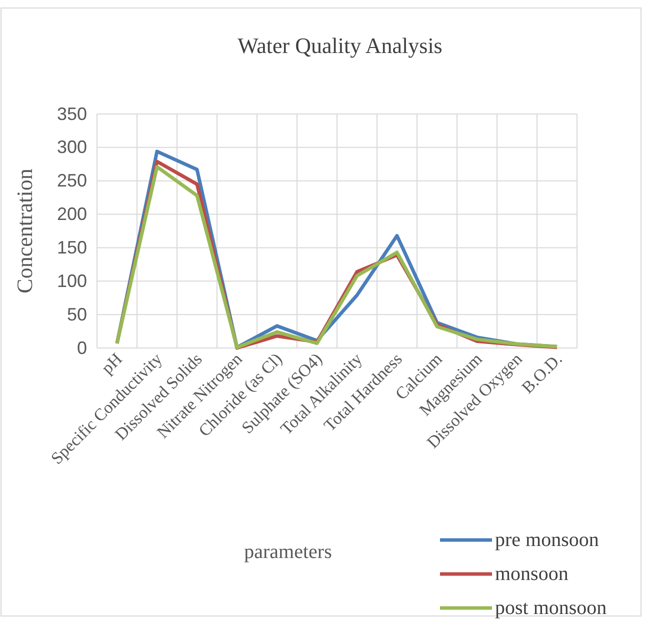  Describe the element at coordinates (81, 348) in the screenshot. I see `y-tick-label: 0` at that location.